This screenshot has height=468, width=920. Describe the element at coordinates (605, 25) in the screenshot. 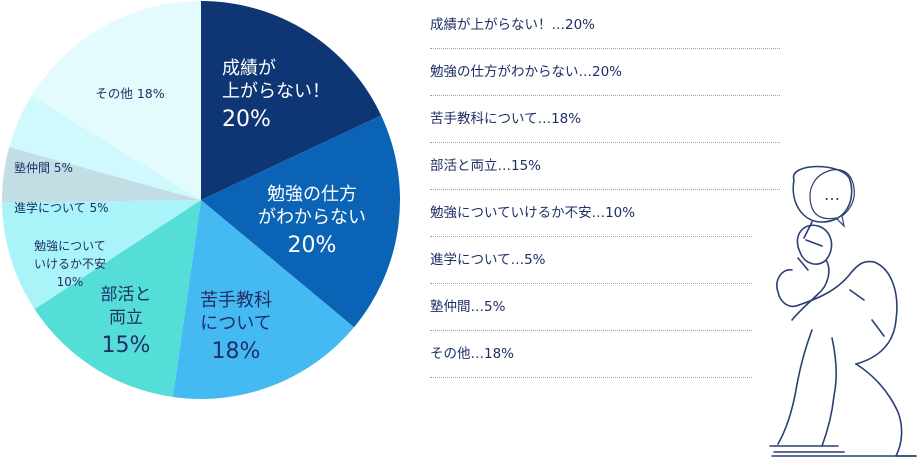

I see `legend-item: 成績が上がらない！…20%` at that location.